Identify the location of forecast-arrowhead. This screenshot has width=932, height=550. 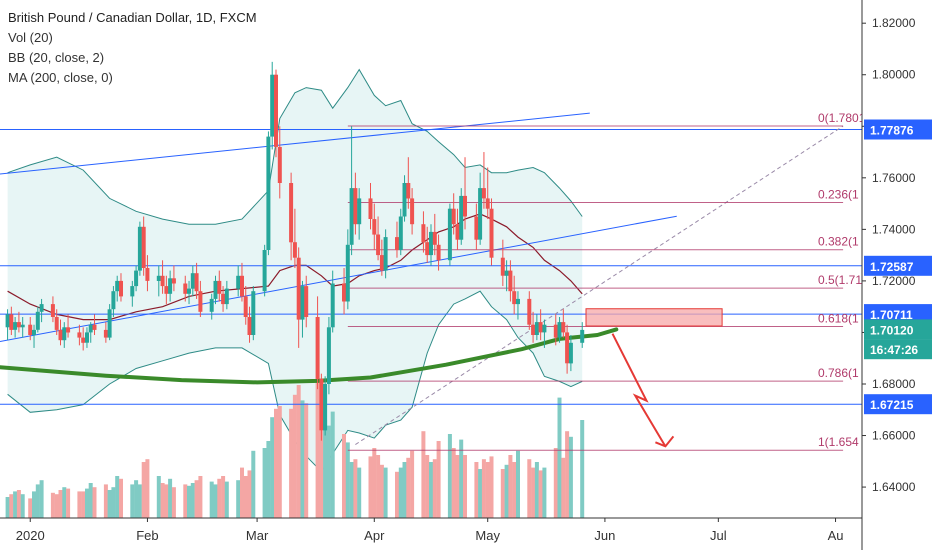
(665, 441).